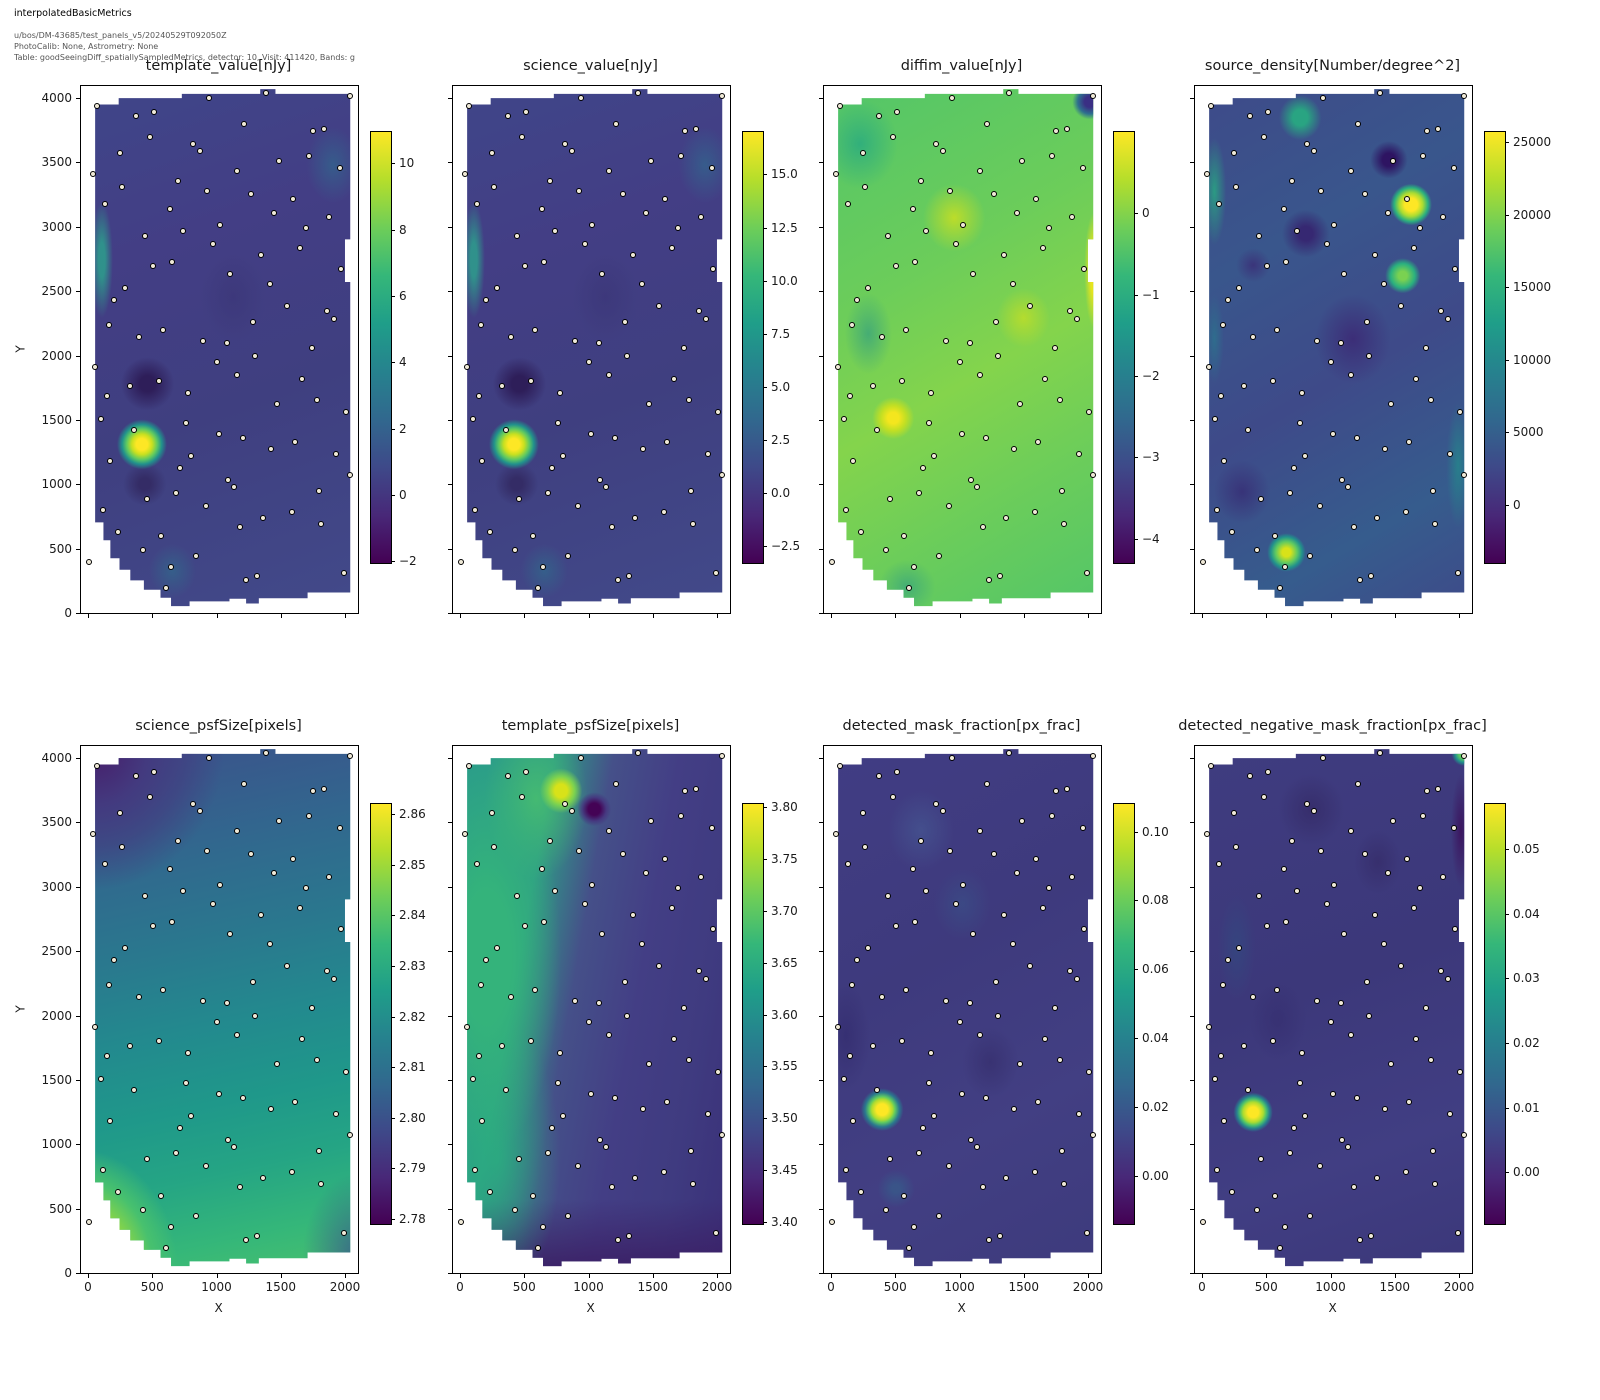 Image resolution: width=1600 pixels, height=1400 pixels. What do you see at coordinates (1532, 142) in the screenshot?
I see `colorbar-tick-label: 25000` at bounding box center [1532, 142].